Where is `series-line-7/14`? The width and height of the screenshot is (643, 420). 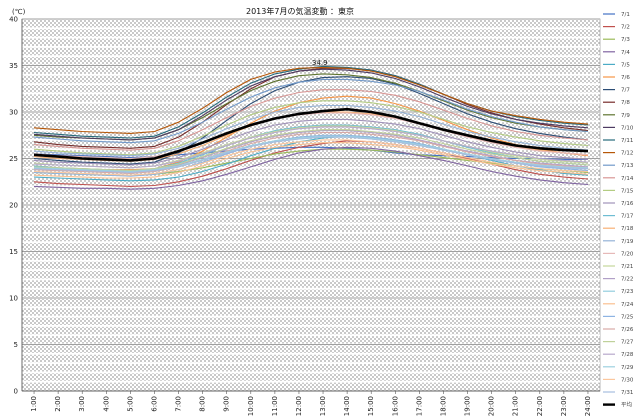
series-line-7/14 is located at coordinates (311, 120).